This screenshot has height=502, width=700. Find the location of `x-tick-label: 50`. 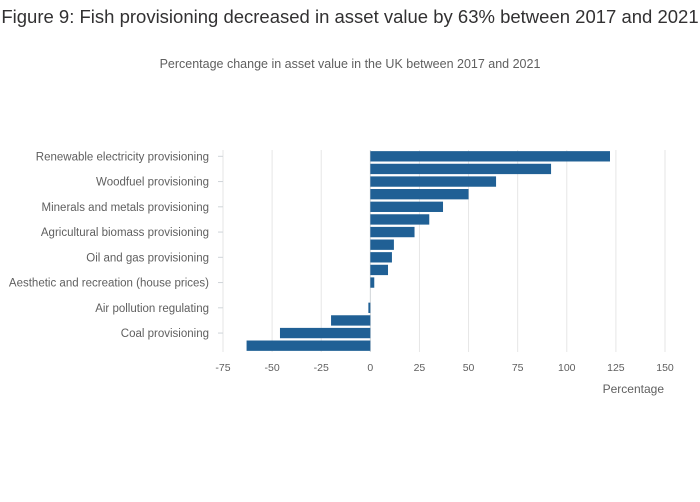

x-tick-label: 50 is located at coordinates (469, 368).